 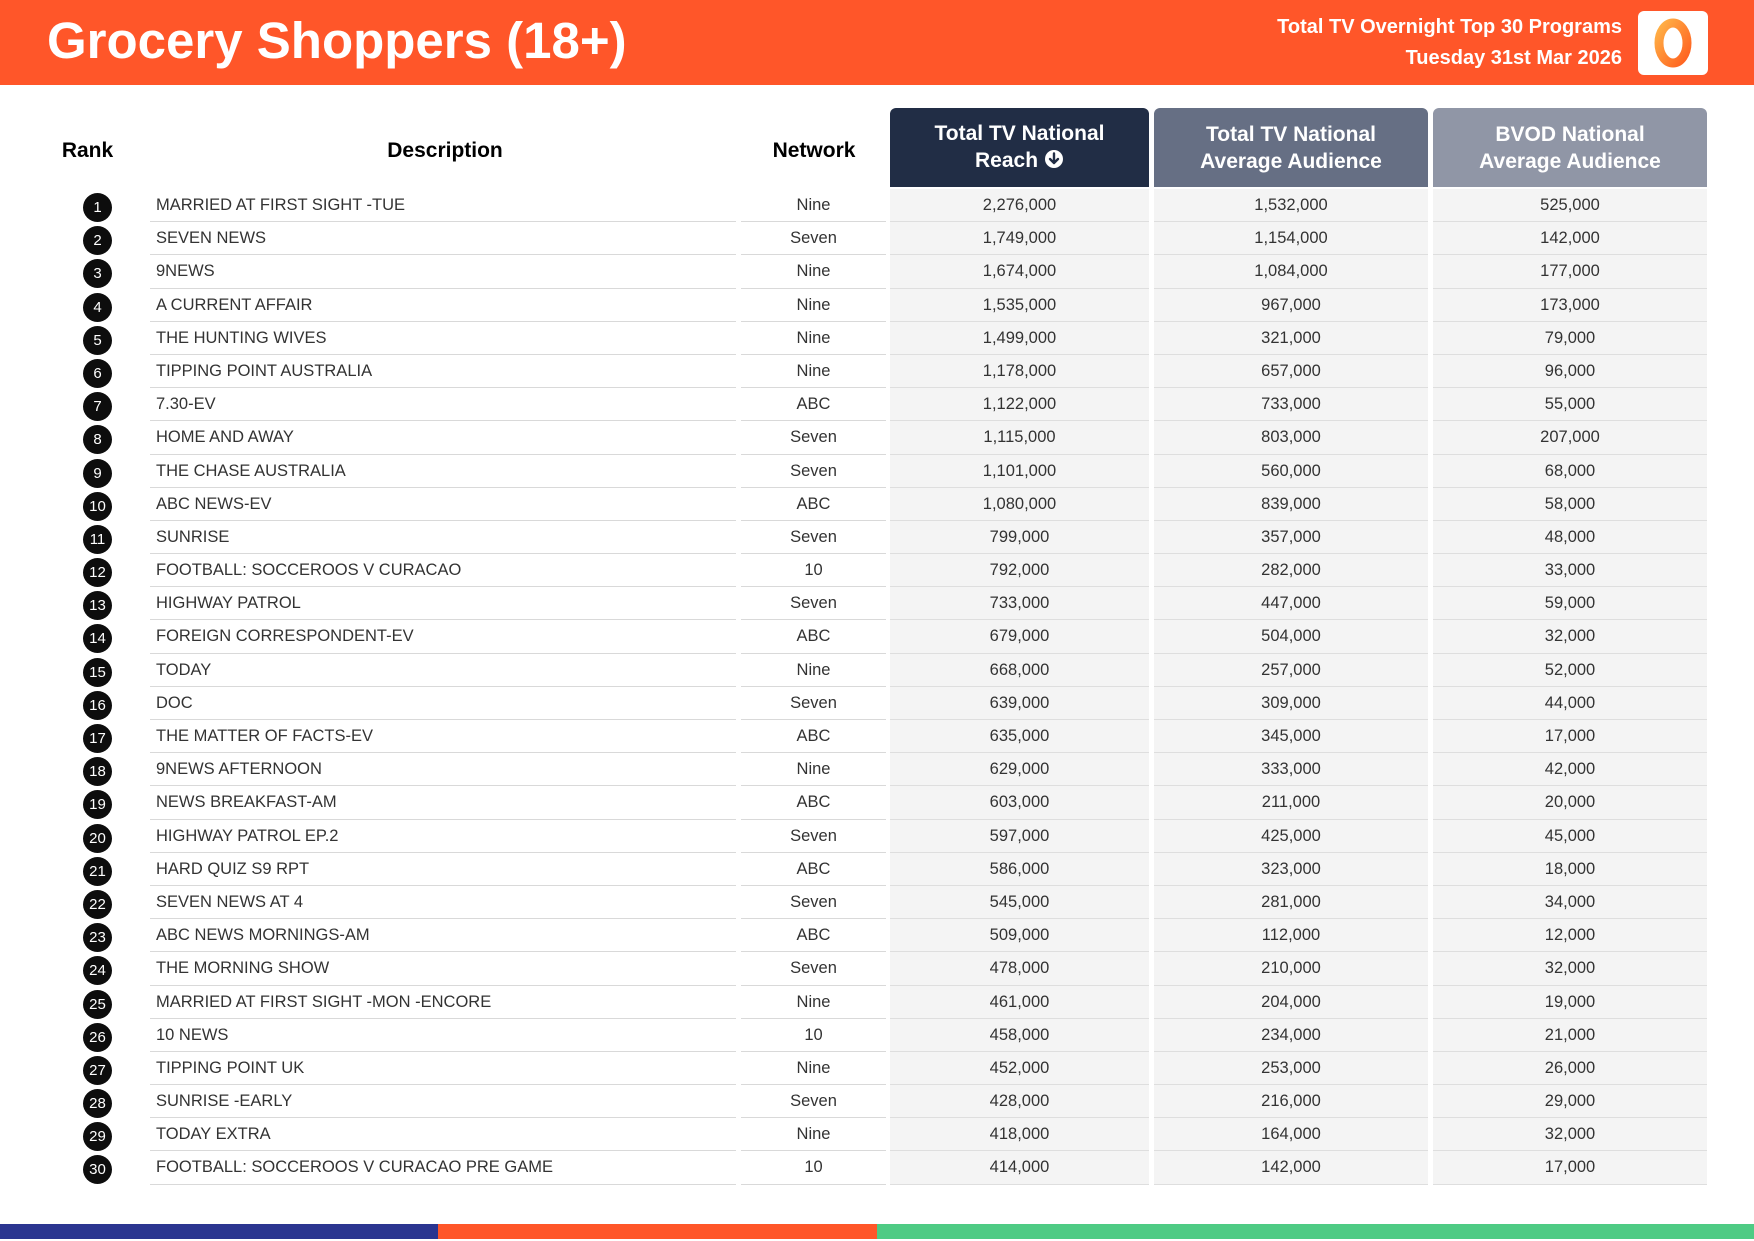 What do you see at coordinates (97, 506) in the screenshot?
I see `rank-badge: 10` at bounding box center [97, 506].